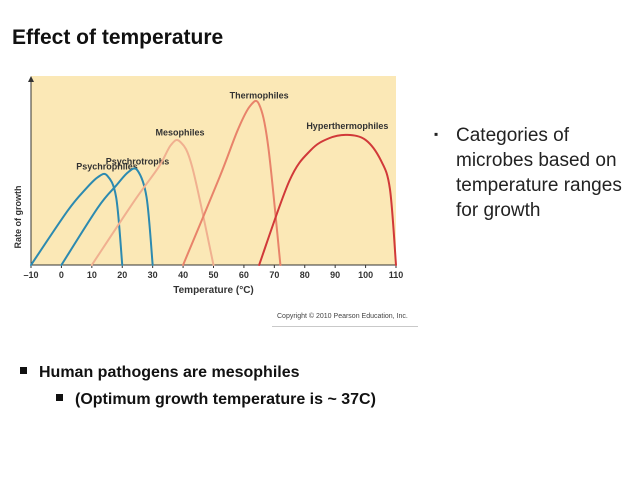 The width and height of the screenshot is (638, 479). What do you see at coordinates (259, 95) in the screenshot?
I see `series-label-thermophiles: Thermophiles` at bounding box center [259, 95].